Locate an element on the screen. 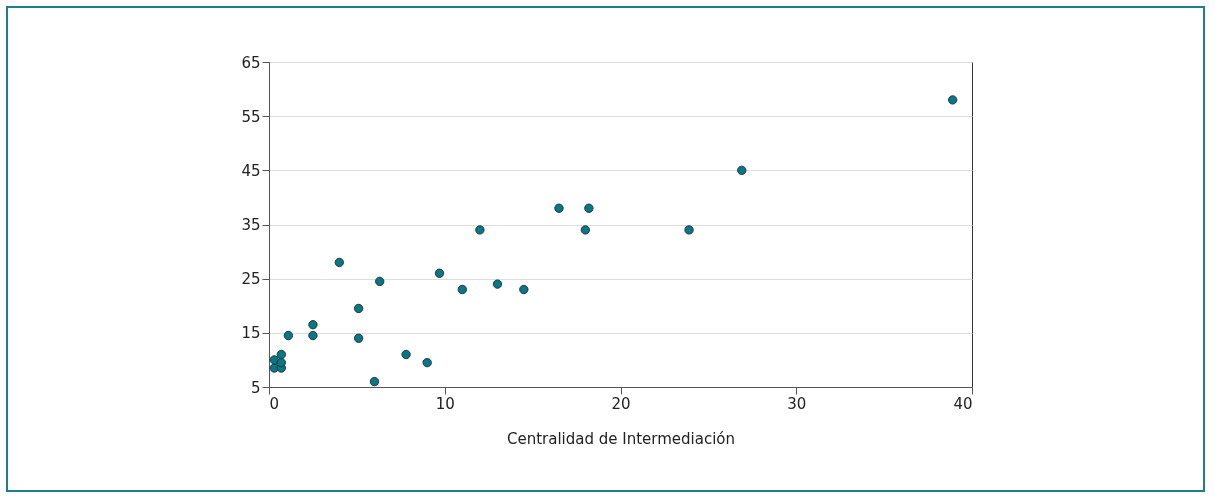 The height and width of the screenshot is (502, 1215). x-tick-label: 20 is located at coordinates (621, 403).